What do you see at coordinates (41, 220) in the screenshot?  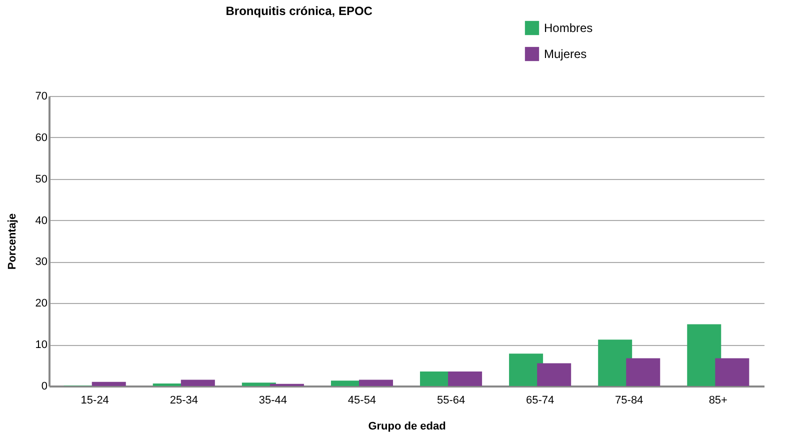 I see `y-tick-label: 40` at bounding box center [41, 220].